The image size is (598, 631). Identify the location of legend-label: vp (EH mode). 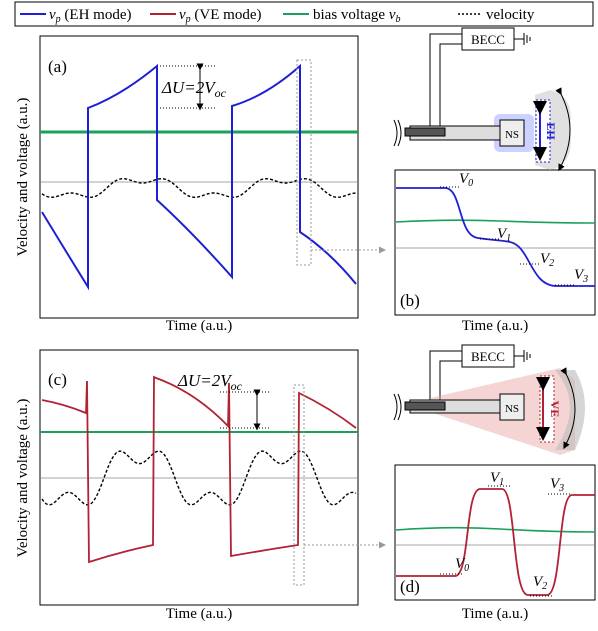
(90, 16).